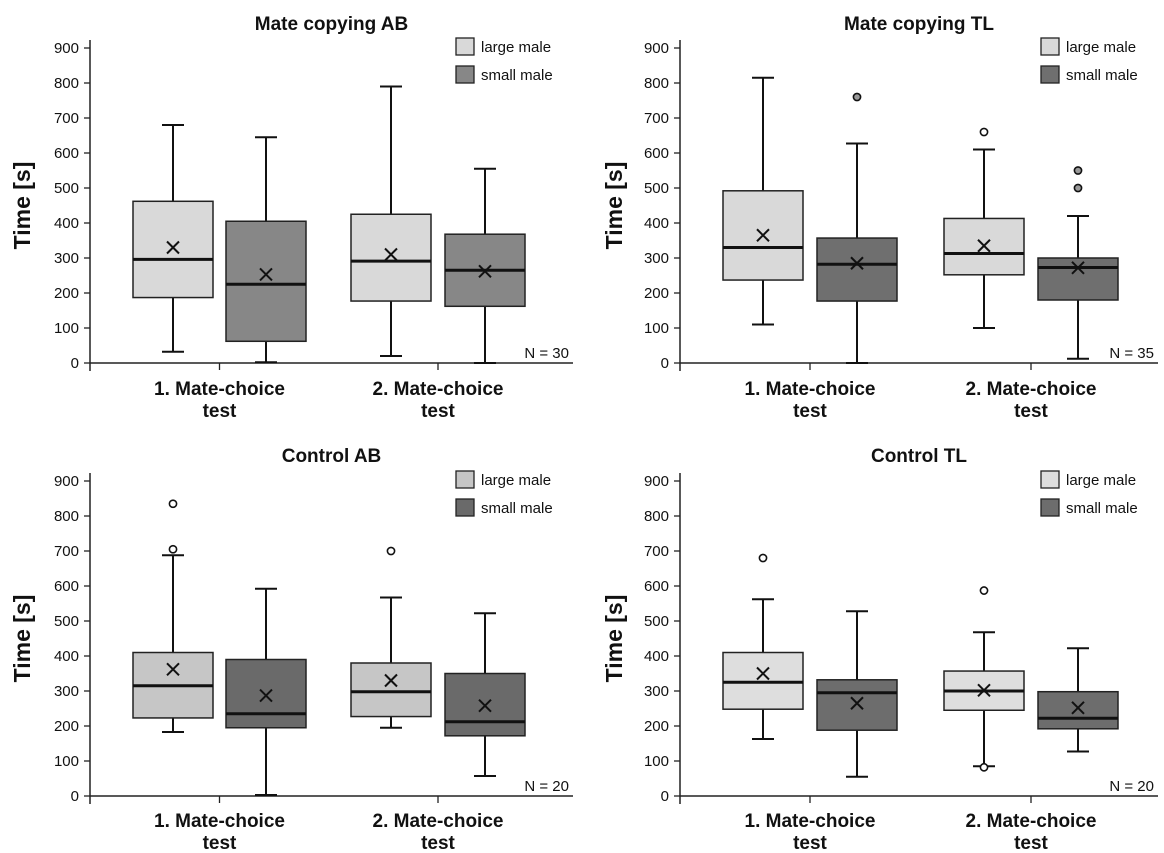  Describe the element at coordinates (66, 726) in the screenshot. I see `y-tick-label: 200` at that location.